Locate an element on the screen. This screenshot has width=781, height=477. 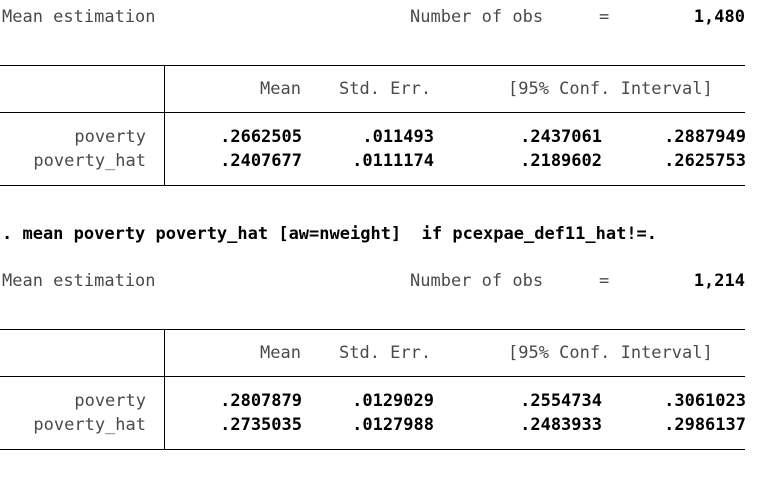
row-stderr: .0129029 is located at coordinates (393, 401).